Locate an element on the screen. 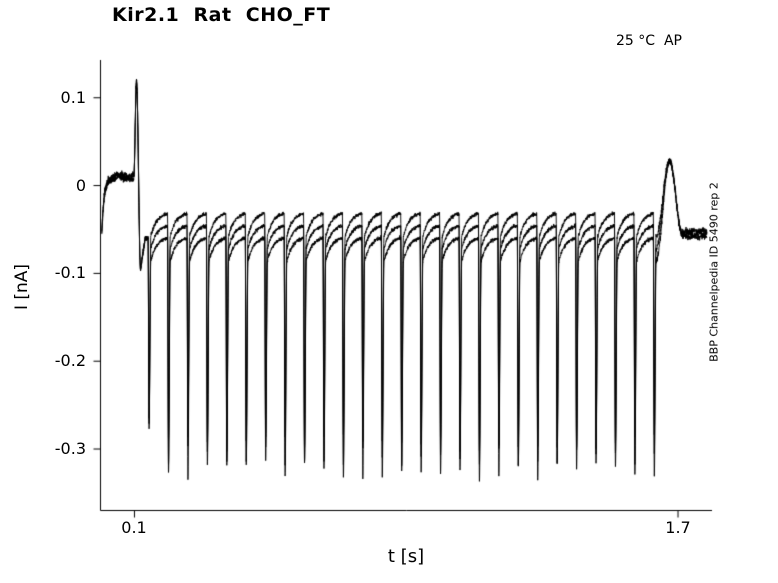 The image size is (778, 583). y-tick-label: -0.3 is located at coordinates (70, 448).